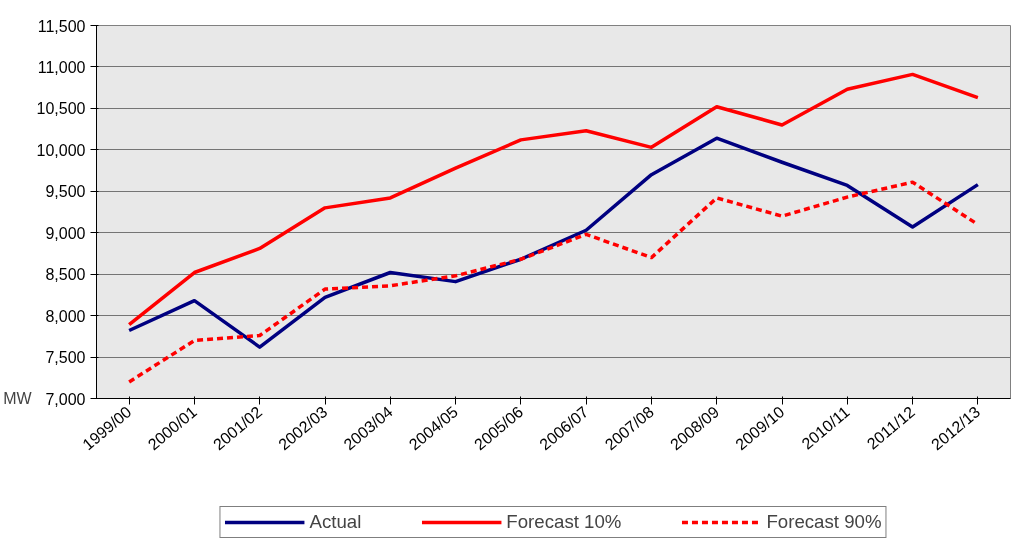 The image size is (1034, 557). Describe the element at coordinates (824, 522) in the screenshot. I see `legend-label: Forecast 90%` at that location.